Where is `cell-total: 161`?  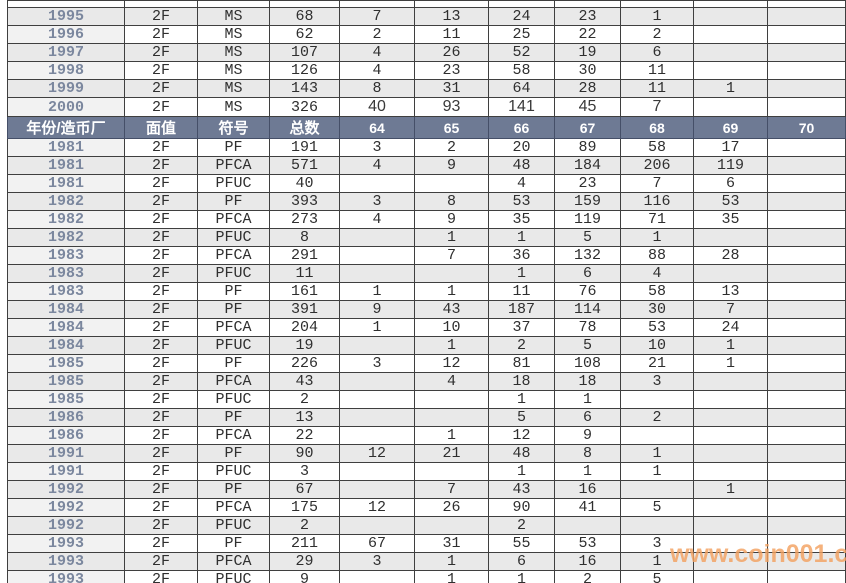
cell-total: 161 is located at coordinates (304, 291).